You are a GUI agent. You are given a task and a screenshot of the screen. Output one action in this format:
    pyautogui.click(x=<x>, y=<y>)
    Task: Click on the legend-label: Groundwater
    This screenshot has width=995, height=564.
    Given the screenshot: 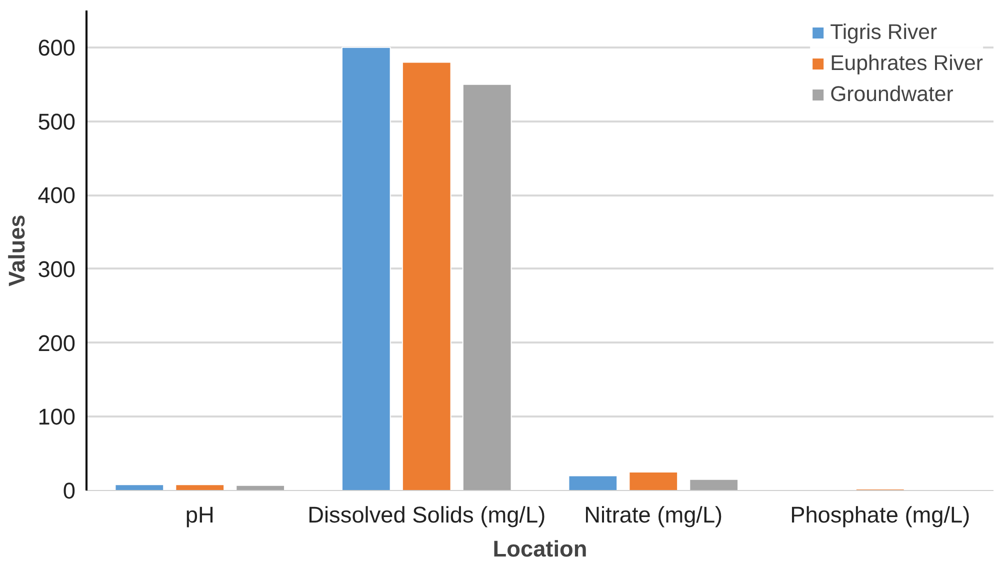 What is the action you would take?
    pyautogui.click(x=892, y=94)
    